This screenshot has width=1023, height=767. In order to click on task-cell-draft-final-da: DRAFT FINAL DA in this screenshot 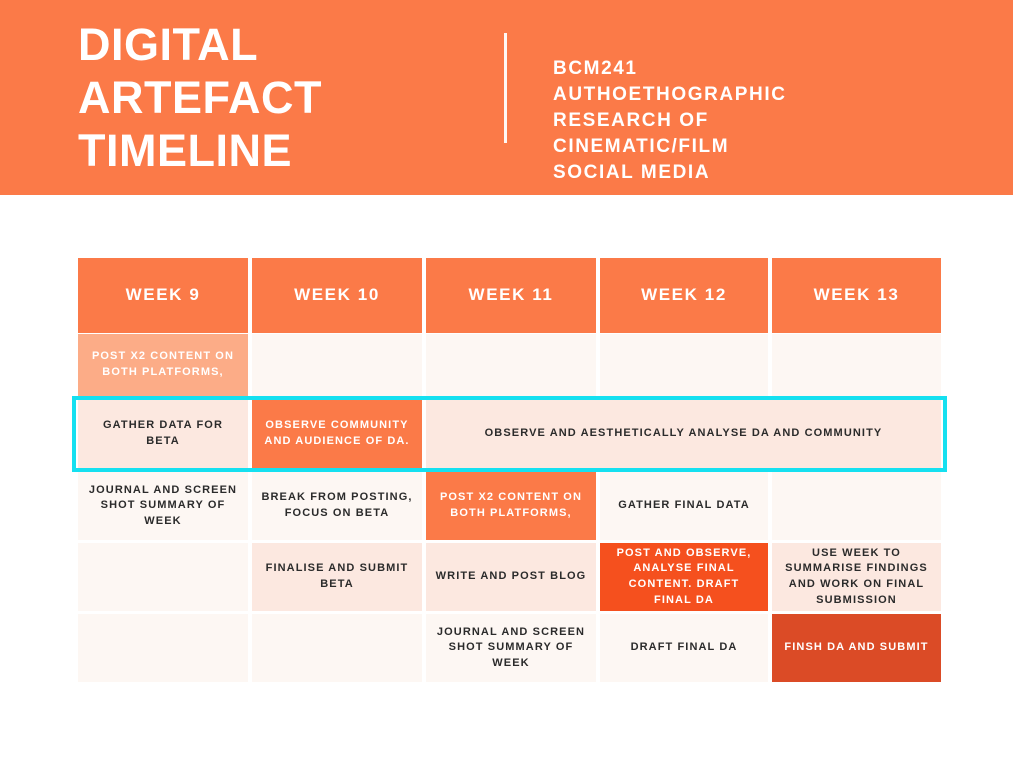, I will do `click(684, 648)`.